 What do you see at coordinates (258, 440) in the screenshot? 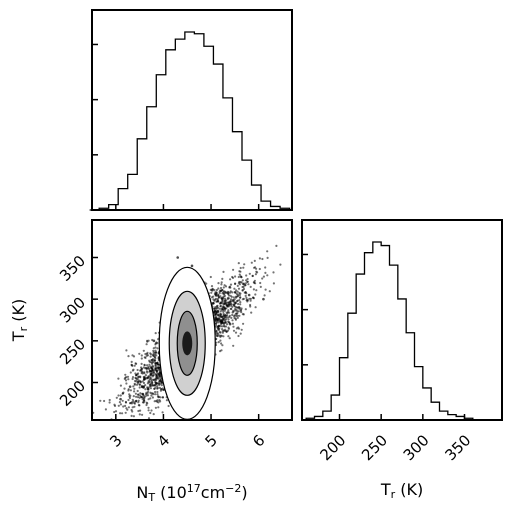
I see `x-tick-label: 6` at bounding box center [258, 440].